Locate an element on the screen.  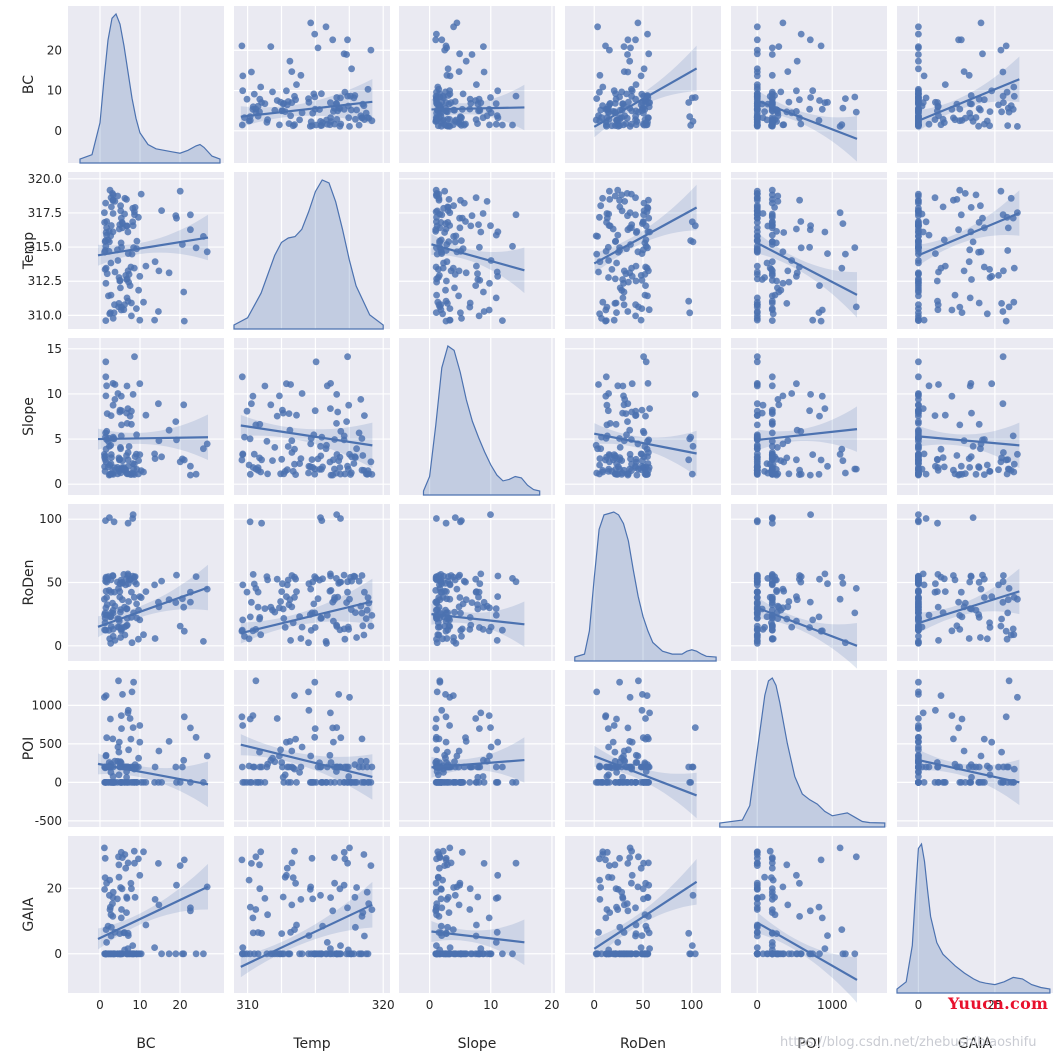
x-axis-title: RoDen is located at coordinates (643, 1044).